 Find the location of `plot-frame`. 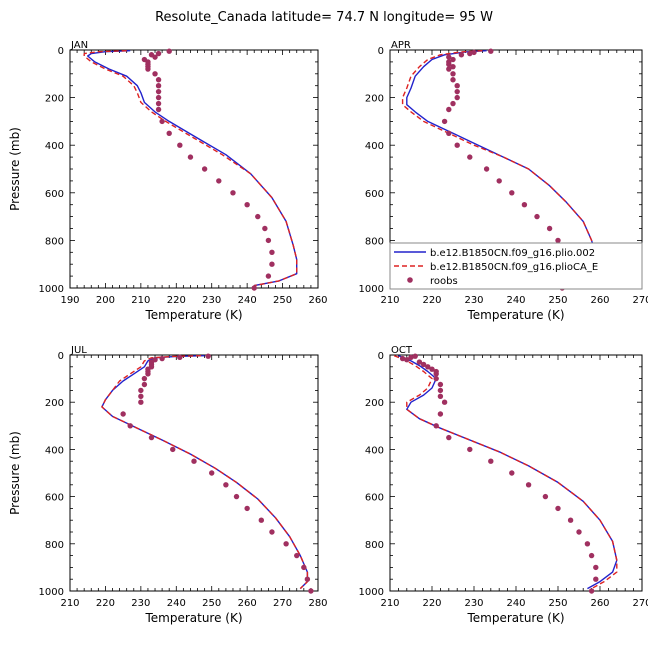

plot-frame is located at coordinates (516, 473).